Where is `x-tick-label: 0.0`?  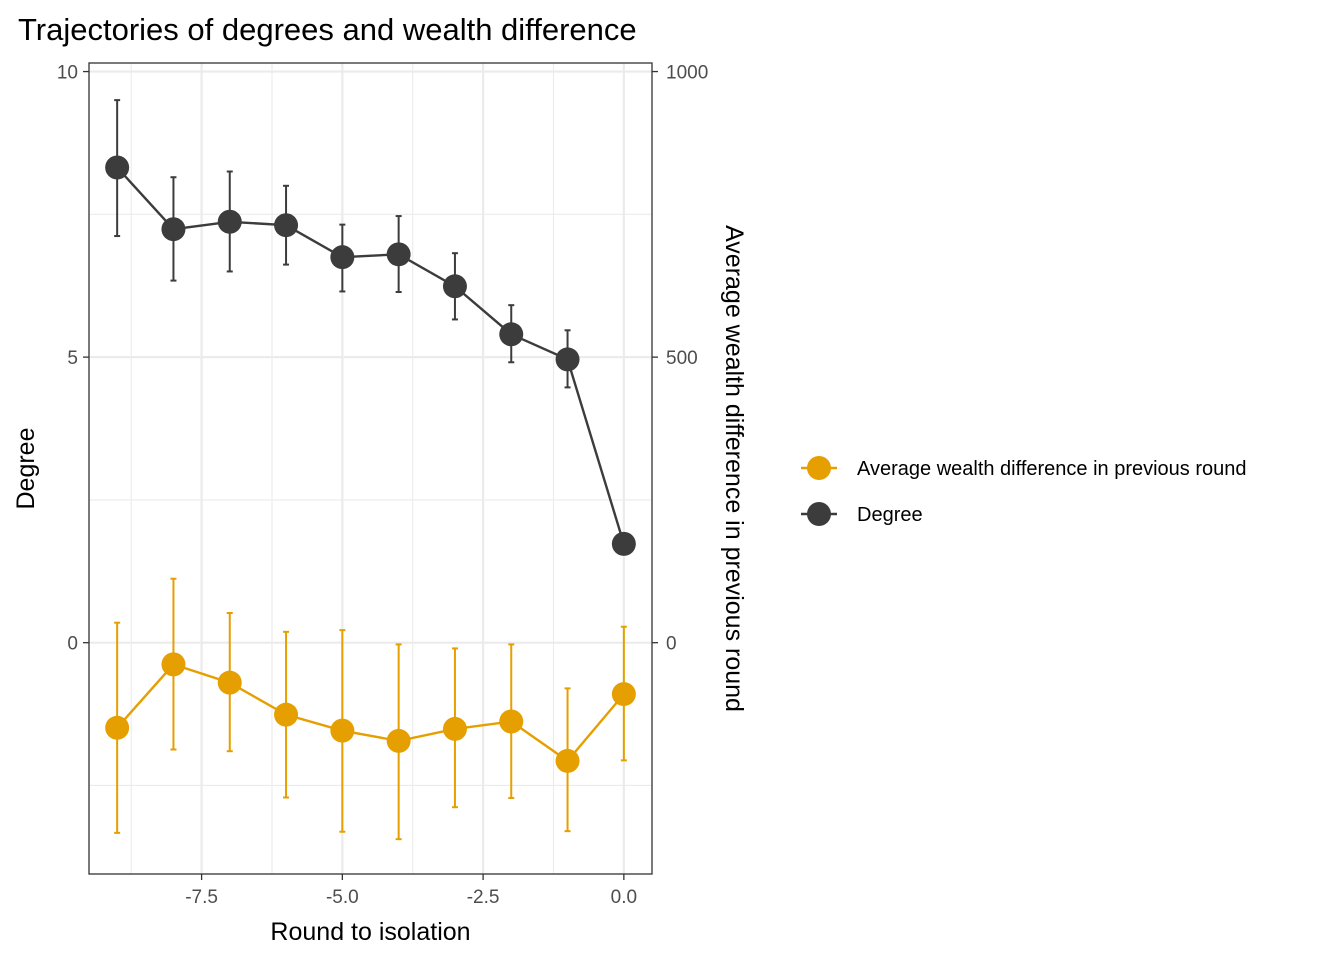
x-tick-label: 0.0 is located at coordinates (624, 897).